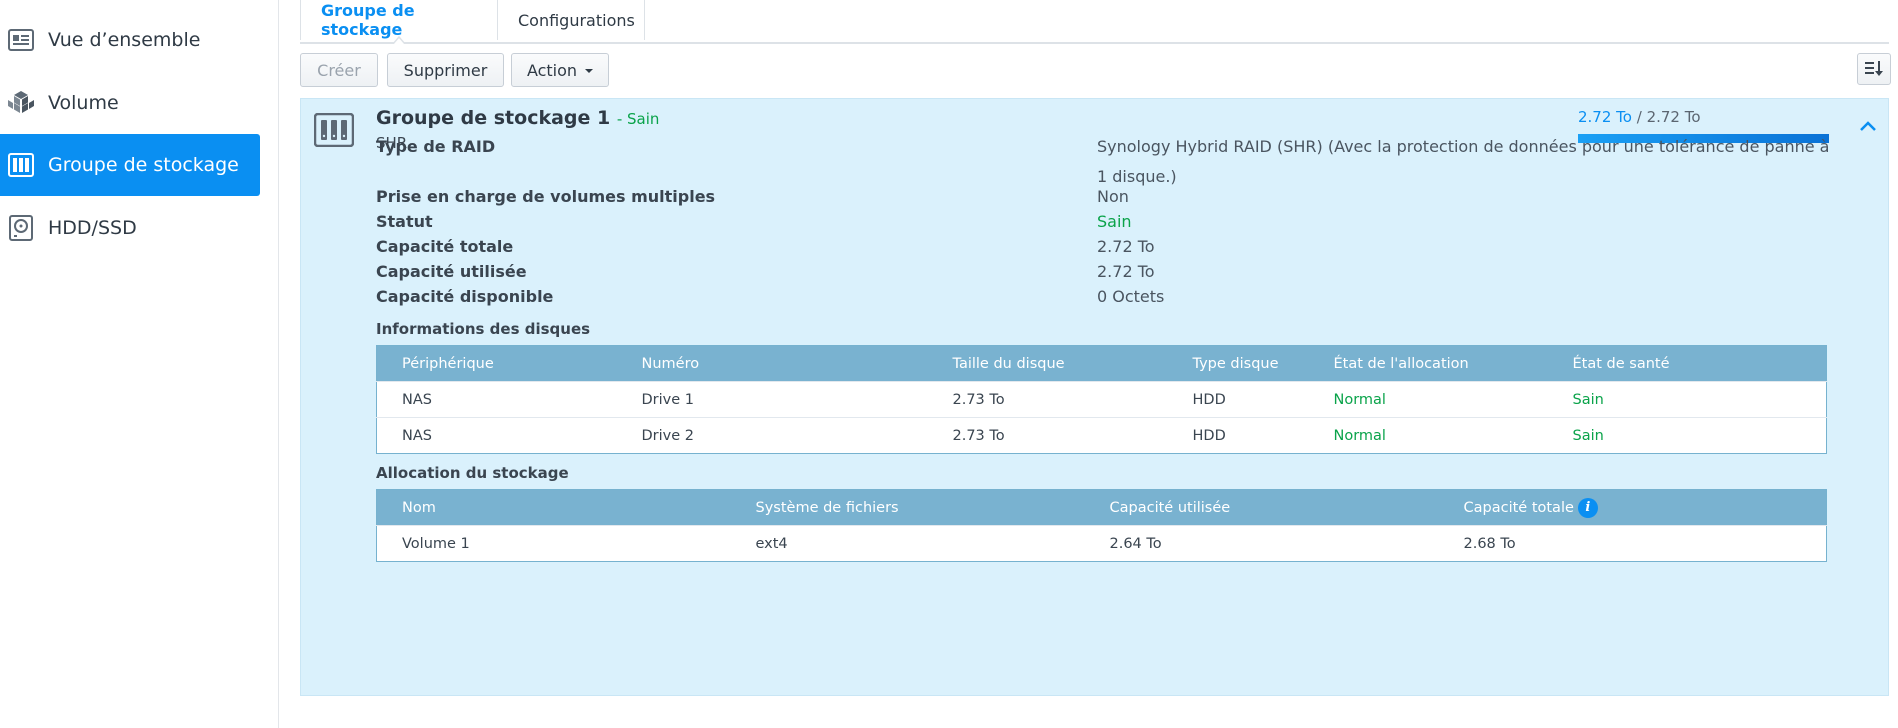  I want to click on usage-used: 2.72 To, so click(1605, 117).